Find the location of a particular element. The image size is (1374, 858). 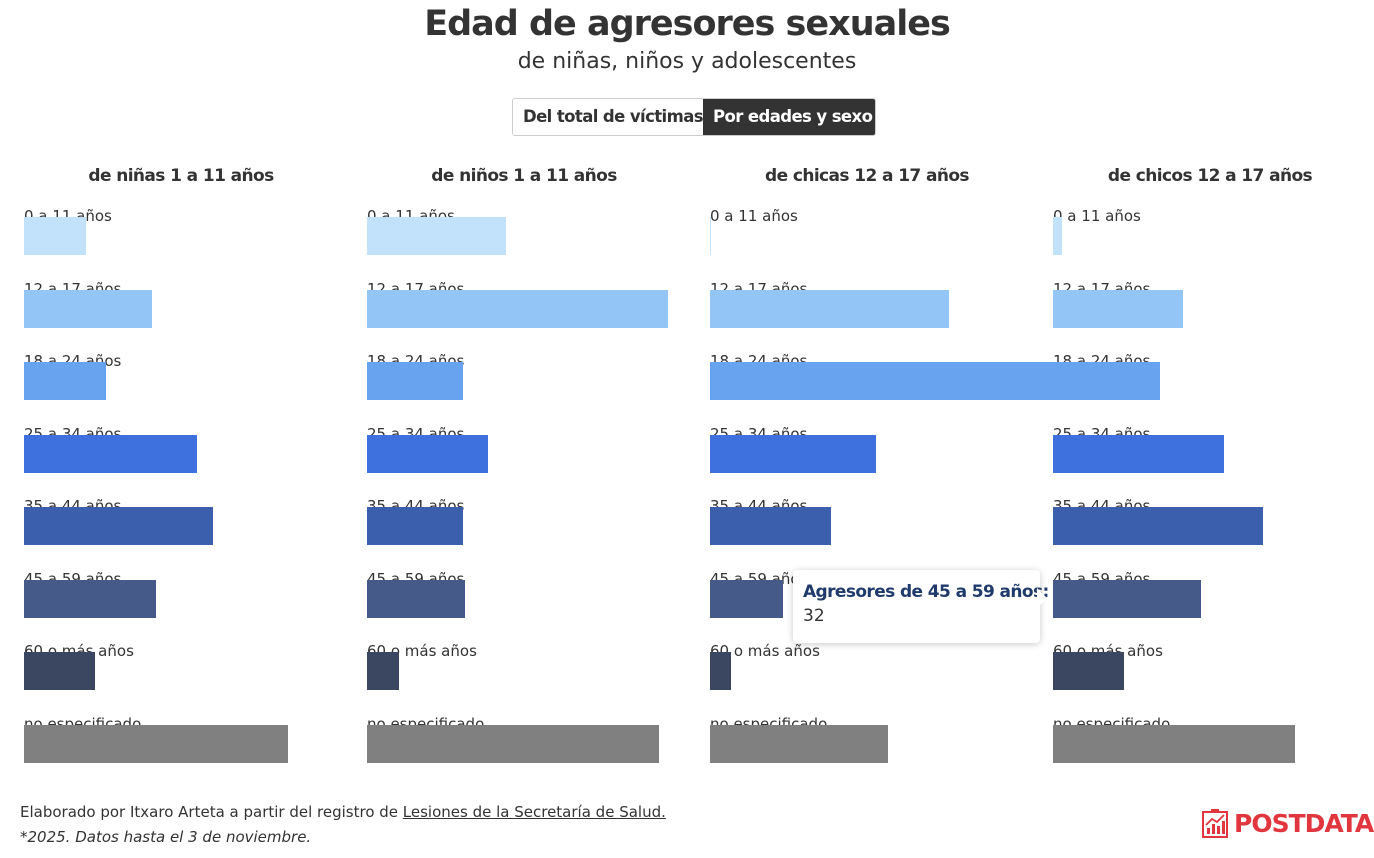

postdata-logo: POSTDATA is located at coordinates (1288, 823).